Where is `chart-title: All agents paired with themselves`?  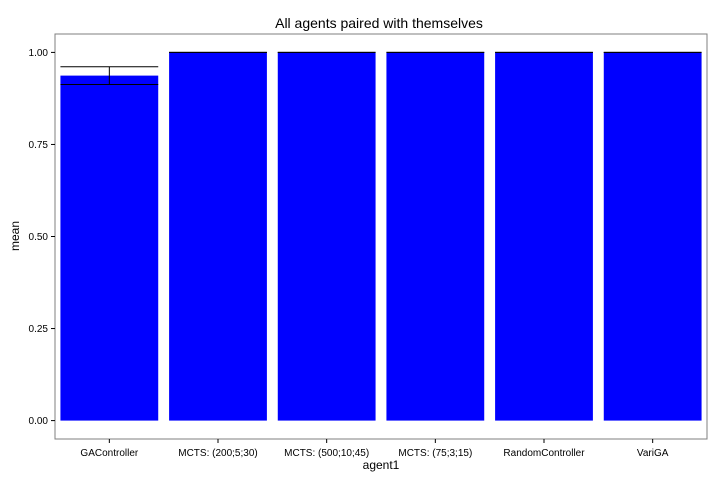 chart-title: All agents paired with themselves is located at coordinates (379, 23).